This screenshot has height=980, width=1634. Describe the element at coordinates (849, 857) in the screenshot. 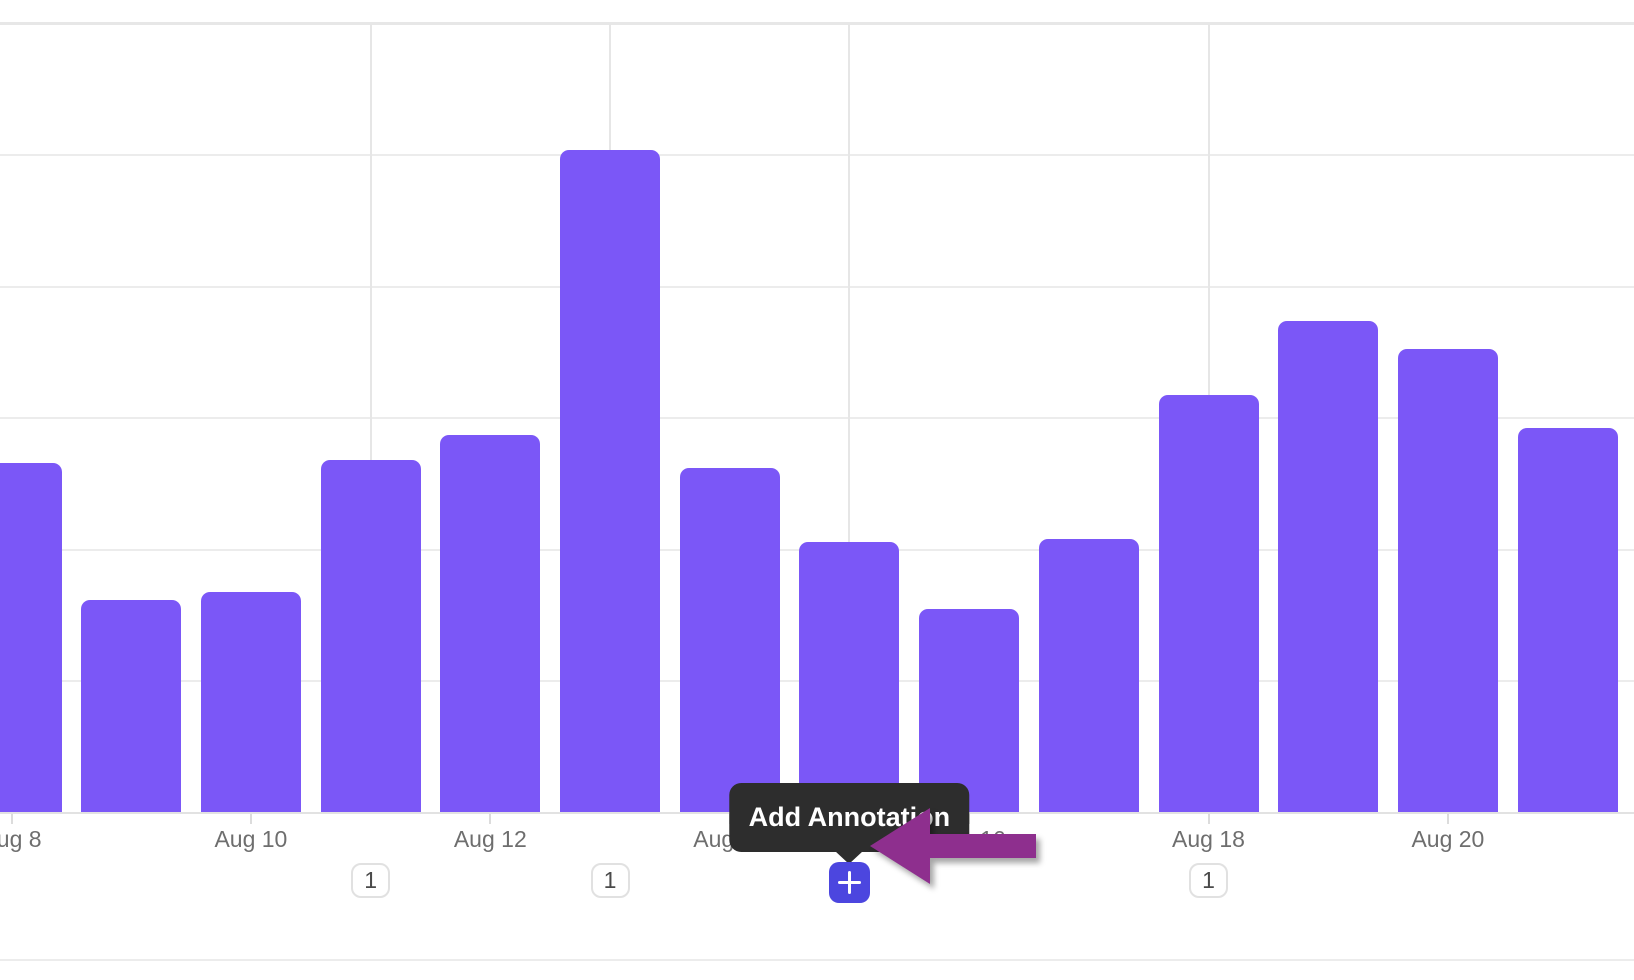

I see `tooltip-pointer` at that location.